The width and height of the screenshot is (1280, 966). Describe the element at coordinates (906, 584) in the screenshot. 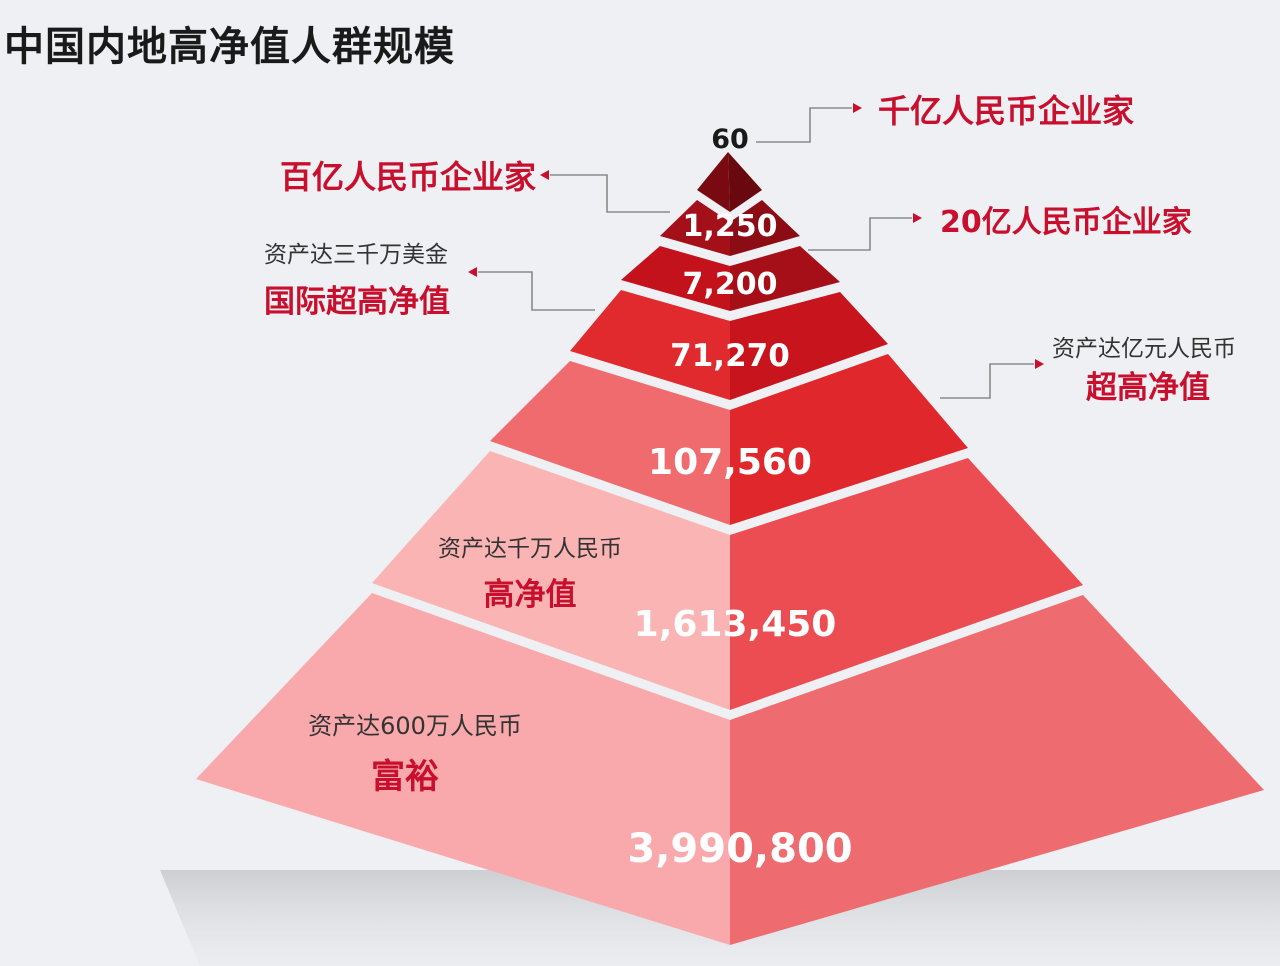

I see `pyramid-level-6-right-face` at that location.